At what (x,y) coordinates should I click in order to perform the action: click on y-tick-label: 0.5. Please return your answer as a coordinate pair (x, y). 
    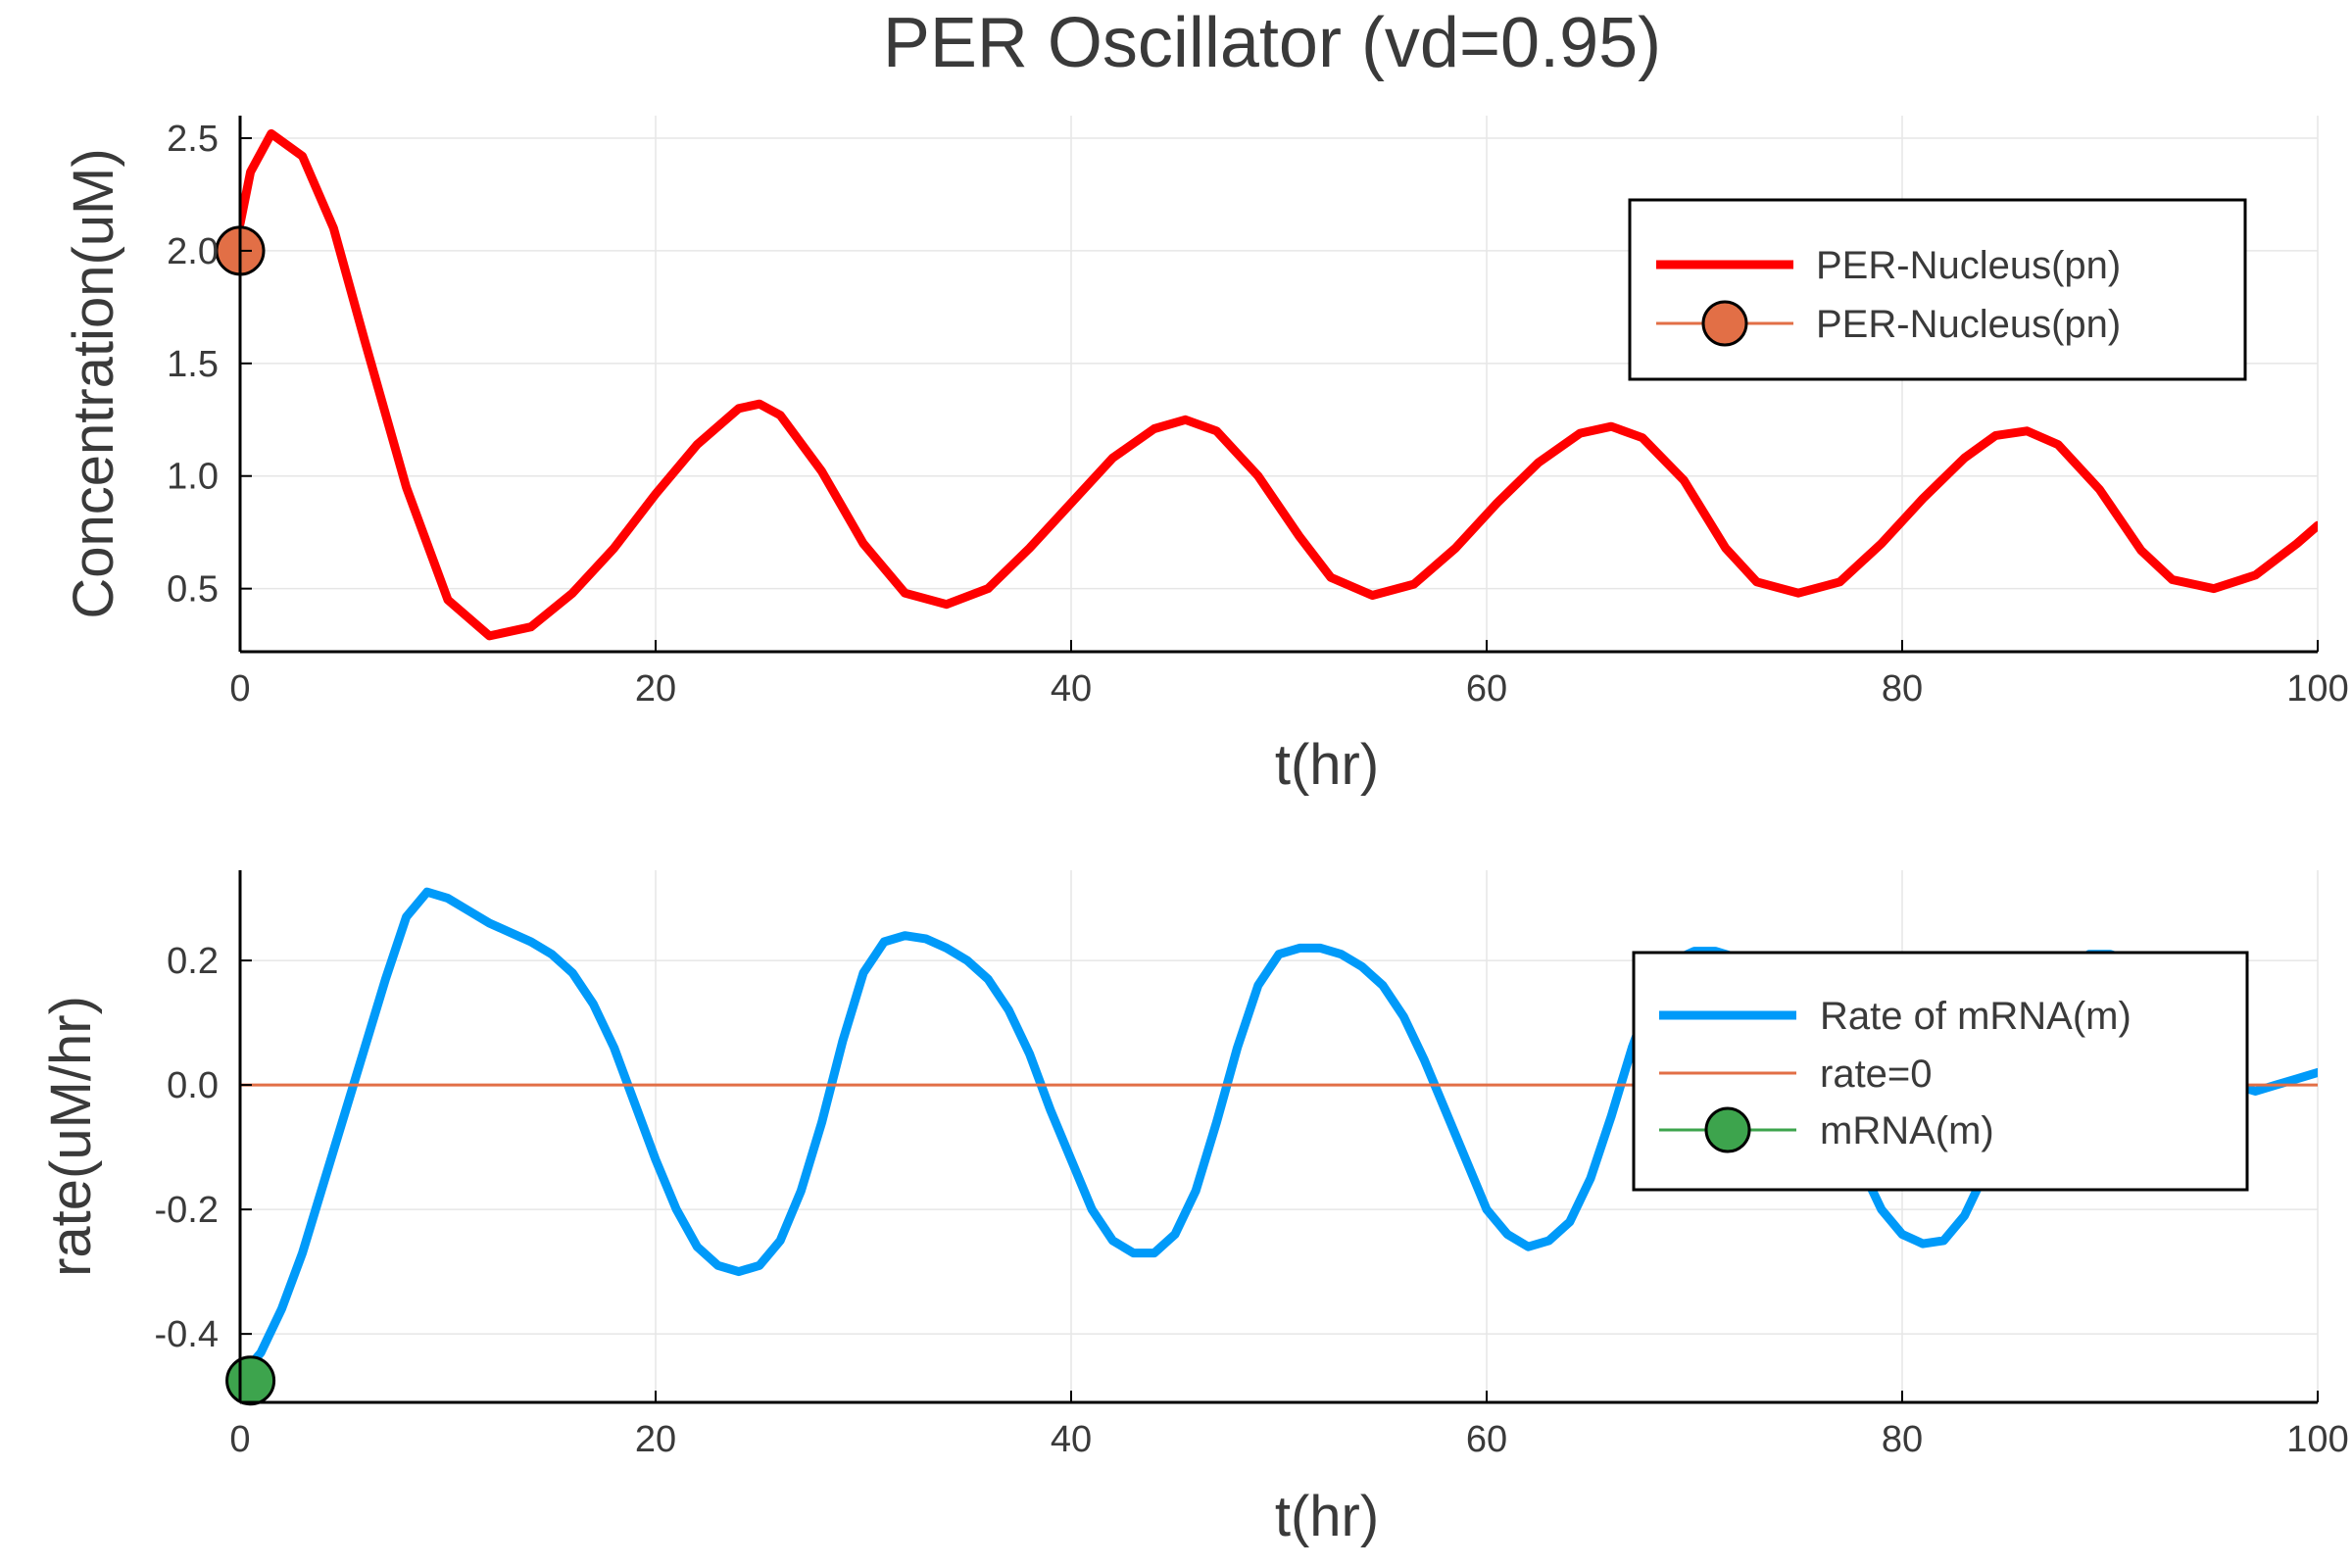
    Looking at the image, I should click on (193, 590).